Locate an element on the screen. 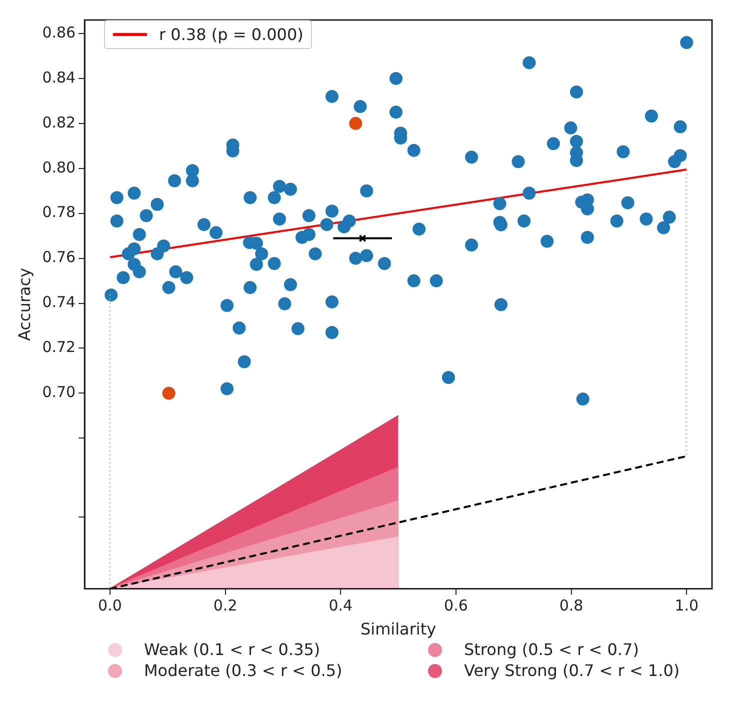 This screenshot has width=732, height=702. y-tick-label: 0.86 is located at coordinates (59, 32).